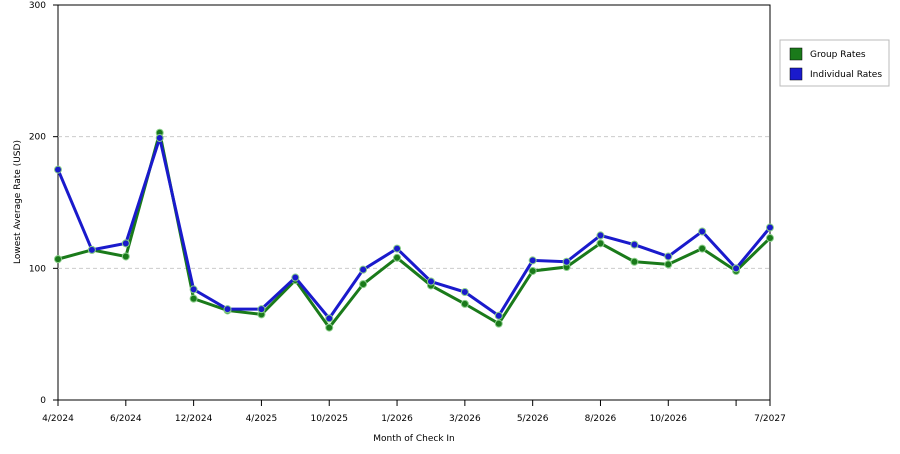  What do you see at coordinates (37, 138) in the screenshot?
I see `y-tick-label: 200` at bounding box center [37, 138].